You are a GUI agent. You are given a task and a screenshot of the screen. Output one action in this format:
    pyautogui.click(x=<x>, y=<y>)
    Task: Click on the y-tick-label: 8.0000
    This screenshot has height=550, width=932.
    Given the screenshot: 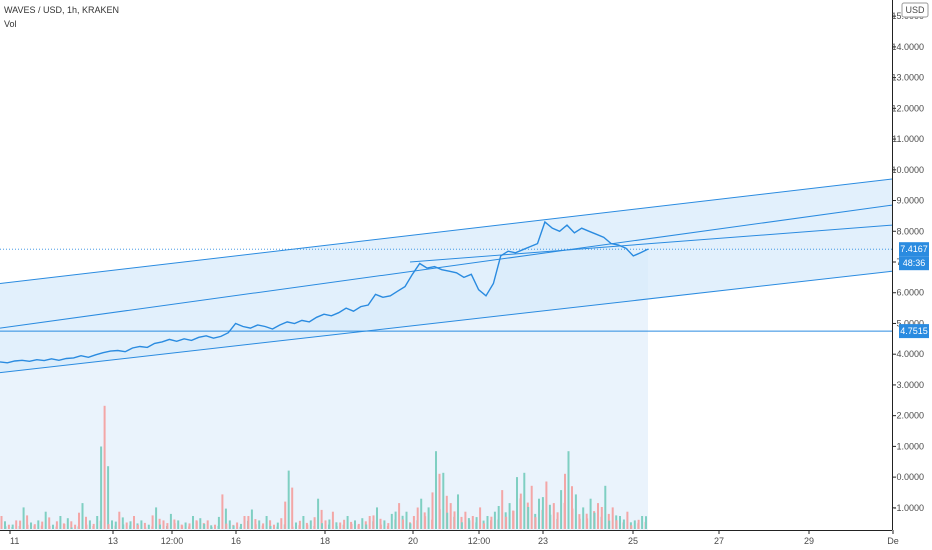 What is the action you would take?
    pyautogui.click(x=910, y=231)
    